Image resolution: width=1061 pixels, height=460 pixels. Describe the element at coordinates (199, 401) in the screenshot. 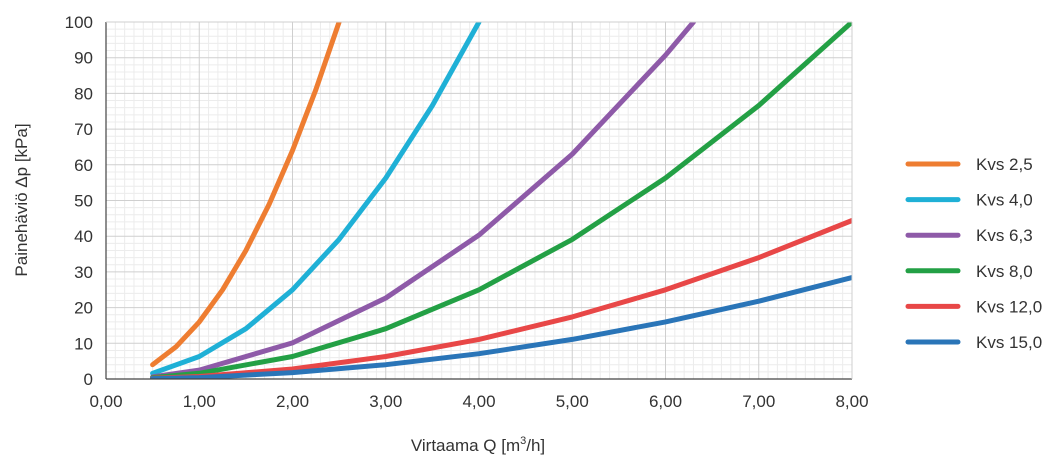

I see `x-tick-label: 1,00` at that location.